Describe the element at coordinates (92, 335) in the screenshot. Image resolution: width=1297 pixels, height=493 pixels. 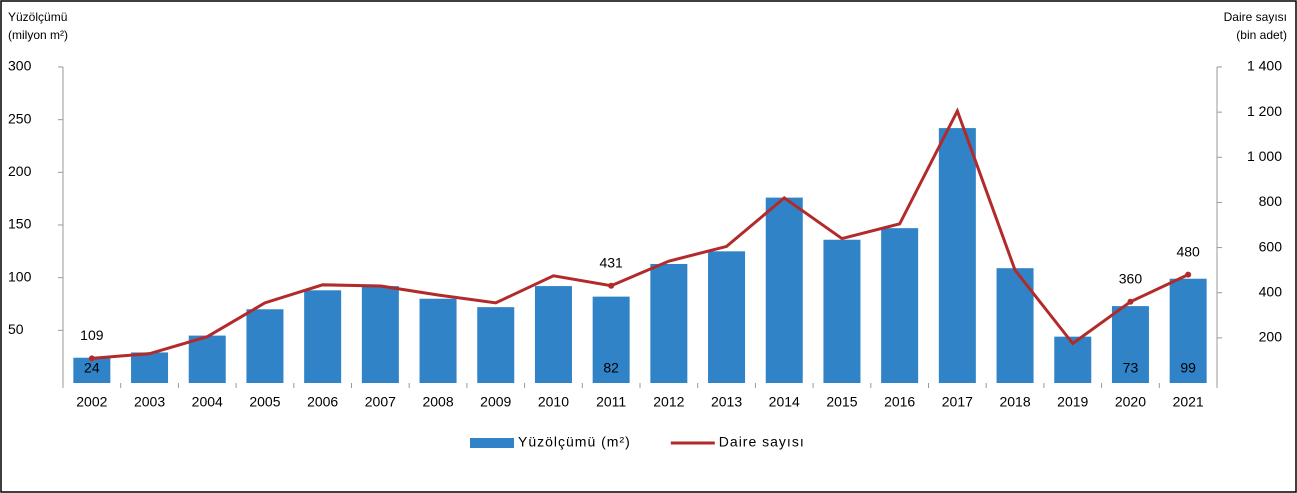
I see `line-label: 109` at that location.